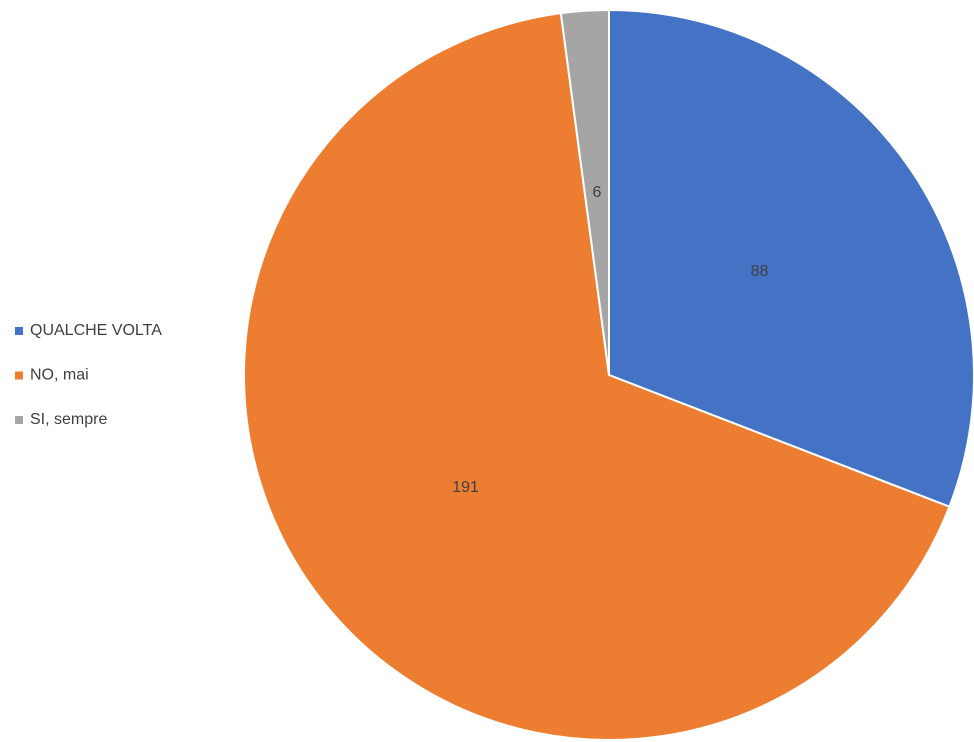 Image resolution: width=974 pixels, height=742 pixels. I want to click on data-label: 88, so click(760, 271).